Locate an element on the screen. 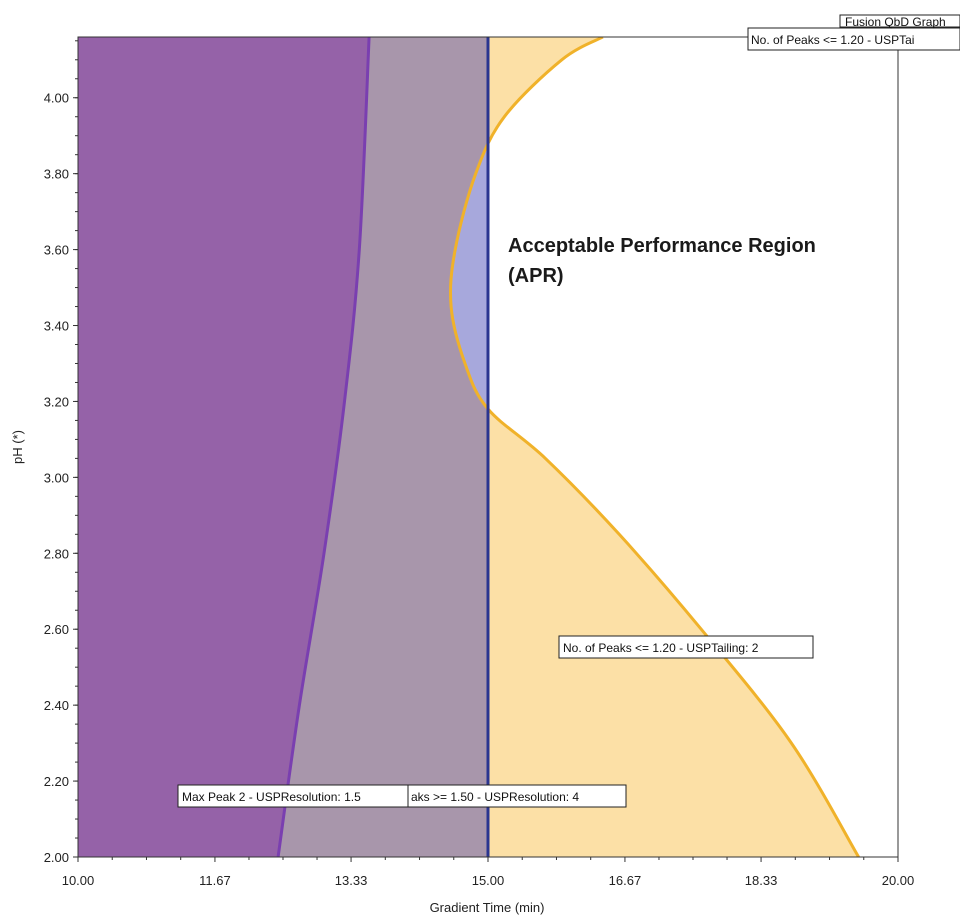 The width and height of the screenshot is (960, 915). x-axis: 10.00 11.67 13.33 15.00 16.67 18.33 20.00 is located at coordinates (488, 872).